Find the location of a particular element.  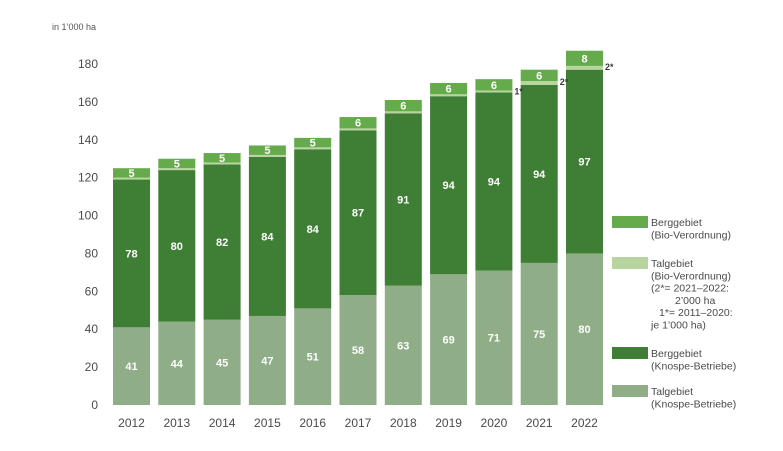

y-tick-label: 180 is located at coordinates (88, 64).